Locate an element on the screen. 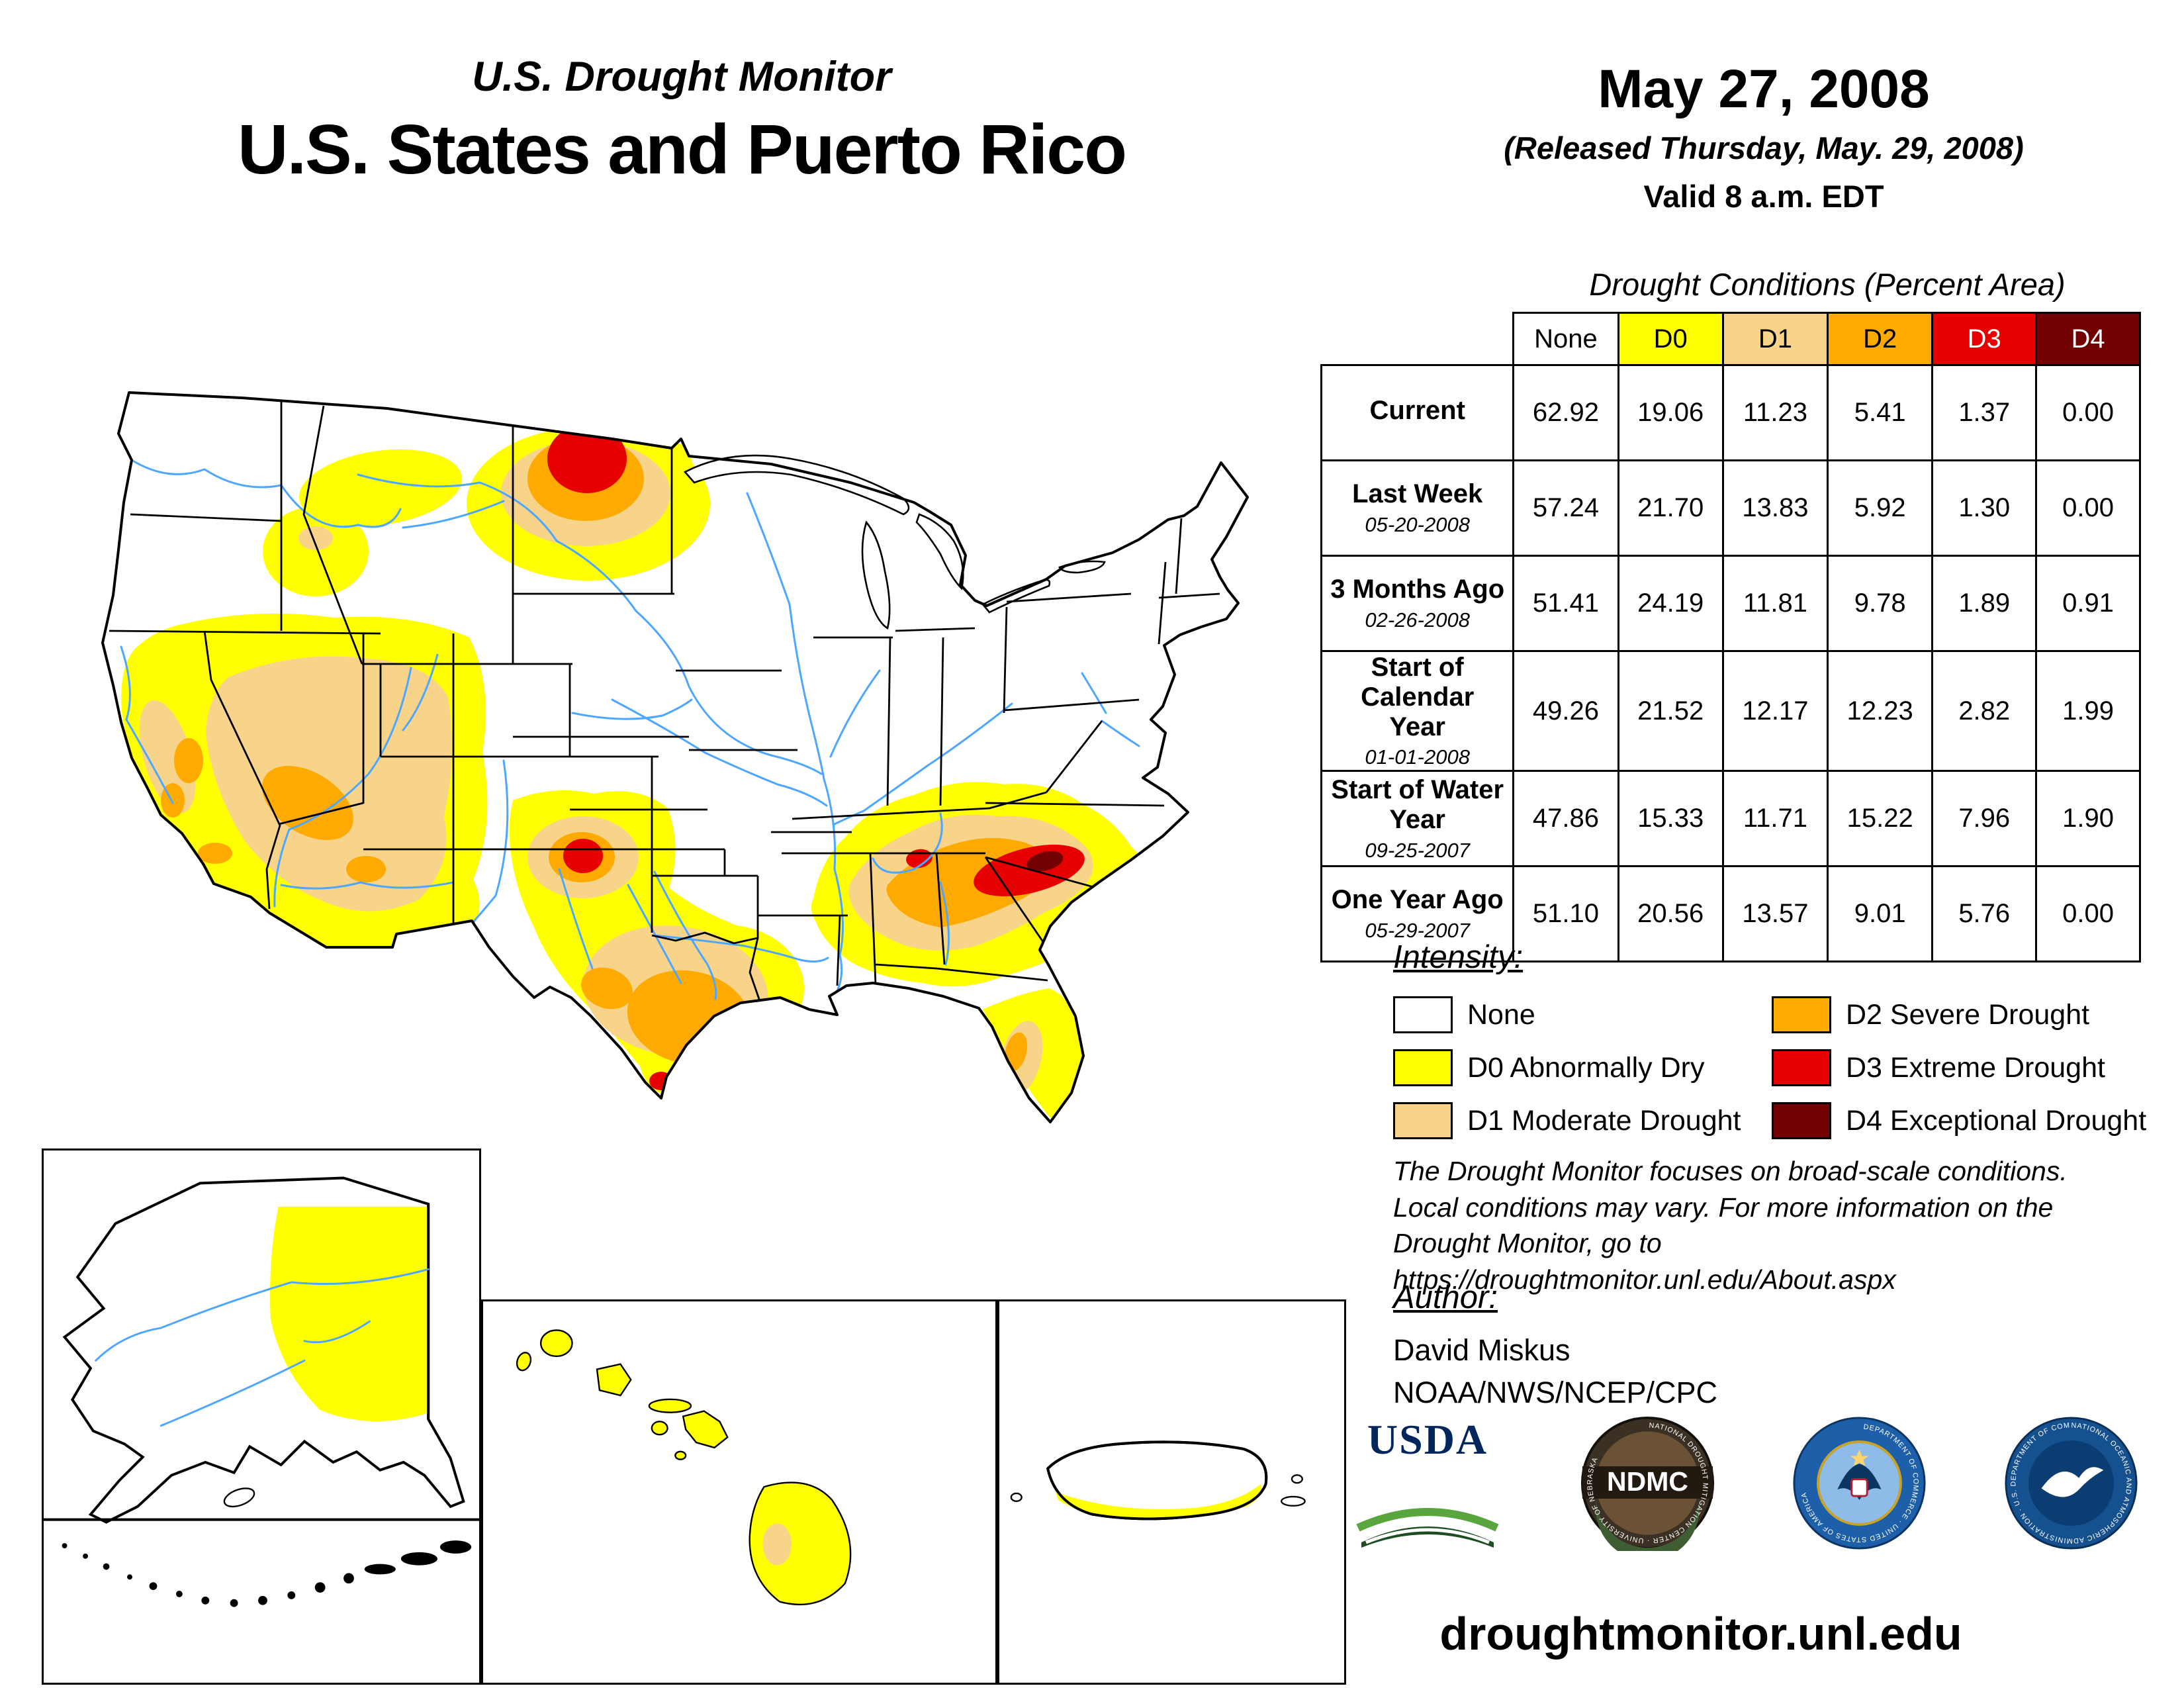  mona-island is located at coordinates (1017, 1497).